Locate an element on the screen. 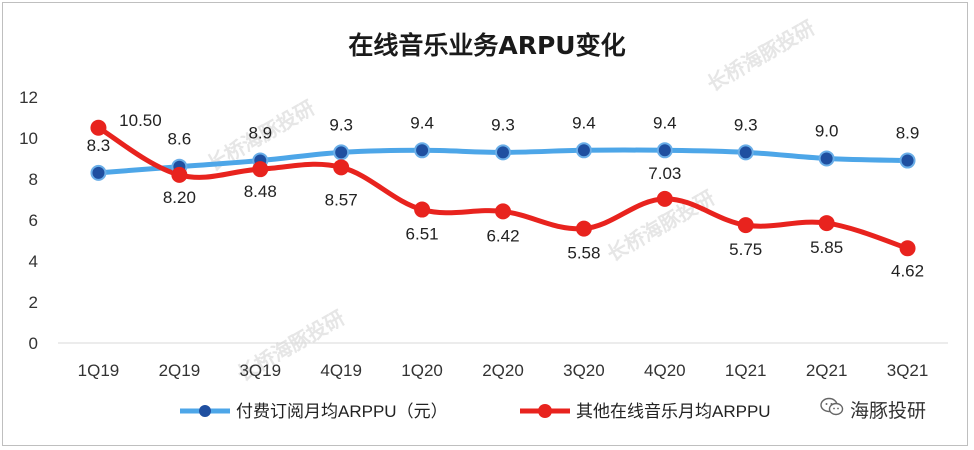 The height and width of the screenshot is (450, 974). x-tick-label: 3Q19 is located at coordinates (260, 370).